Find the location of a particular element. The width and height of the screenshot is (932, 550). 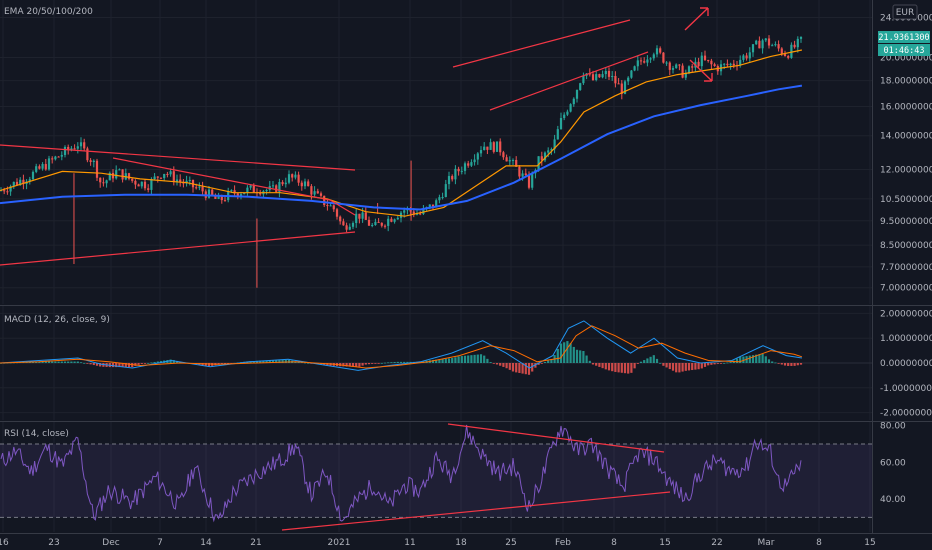

rsi-indicator-label: RSI (14, close) is located at coordinates (36, 434).